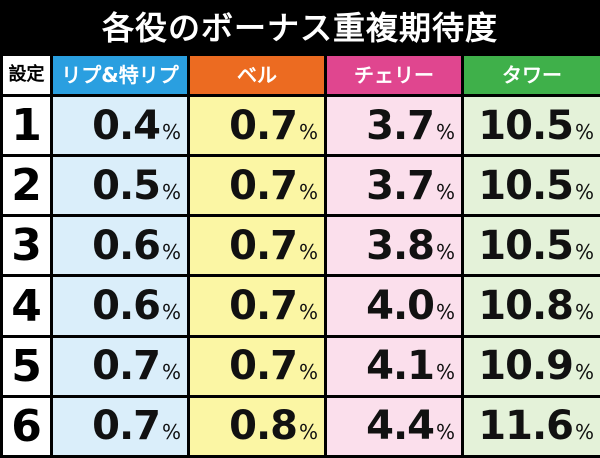 This screenshot has width=600, height=458. I want to click on table-row: 3 0.6% 0.7% 3.8% 10.5%, so click(300, 246).